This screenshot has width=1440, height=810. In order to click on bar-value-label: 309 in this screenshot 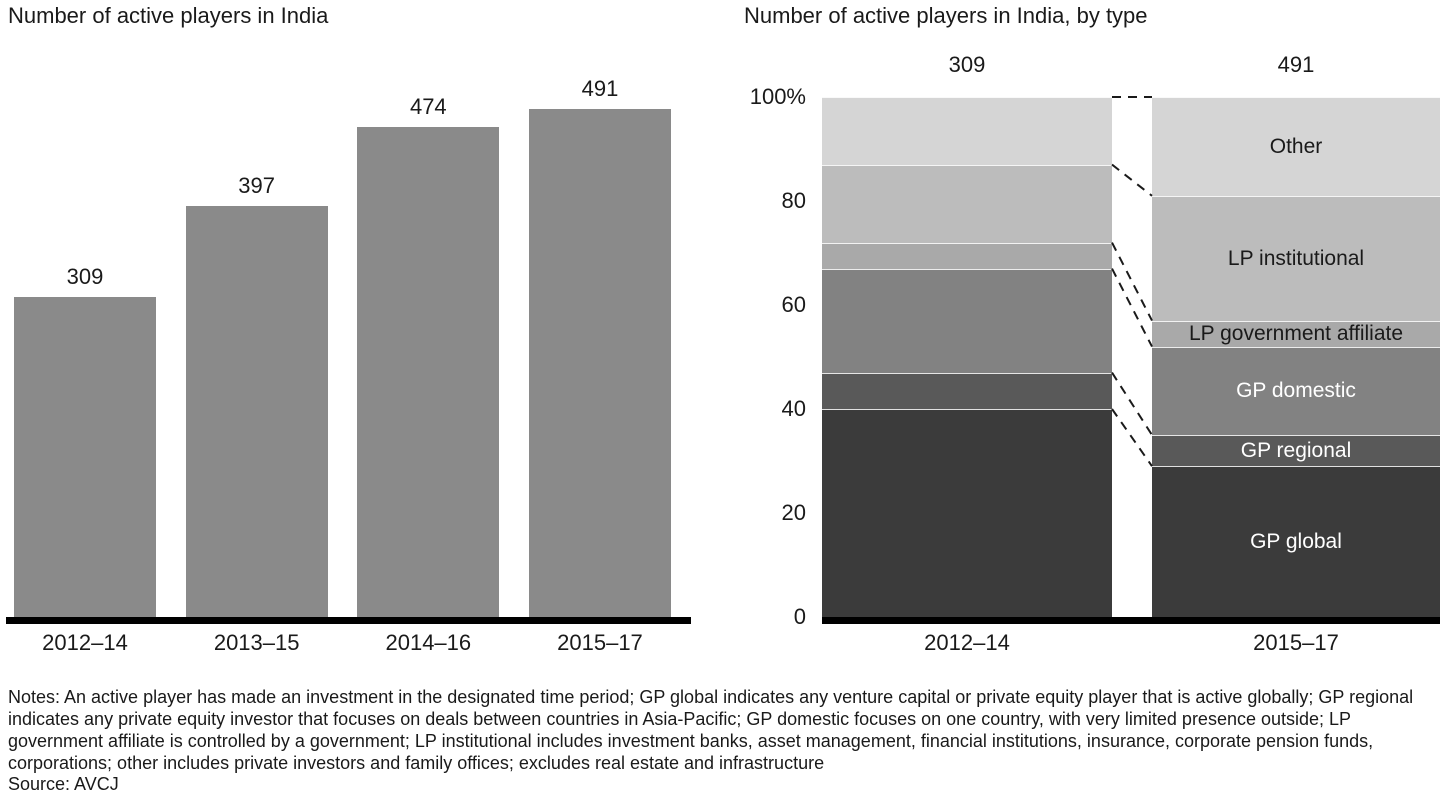, I will do `click(85, 277)`.